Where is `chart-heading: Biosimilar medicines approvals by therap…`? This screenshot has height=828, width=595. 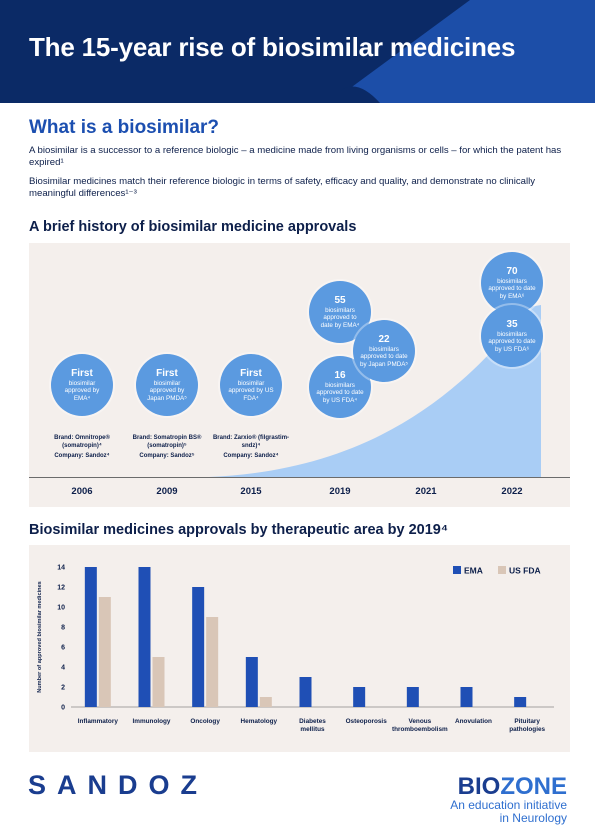
chart-heading: Biosimilar medicines approvals by therap… is located at coordinates (238, 530).